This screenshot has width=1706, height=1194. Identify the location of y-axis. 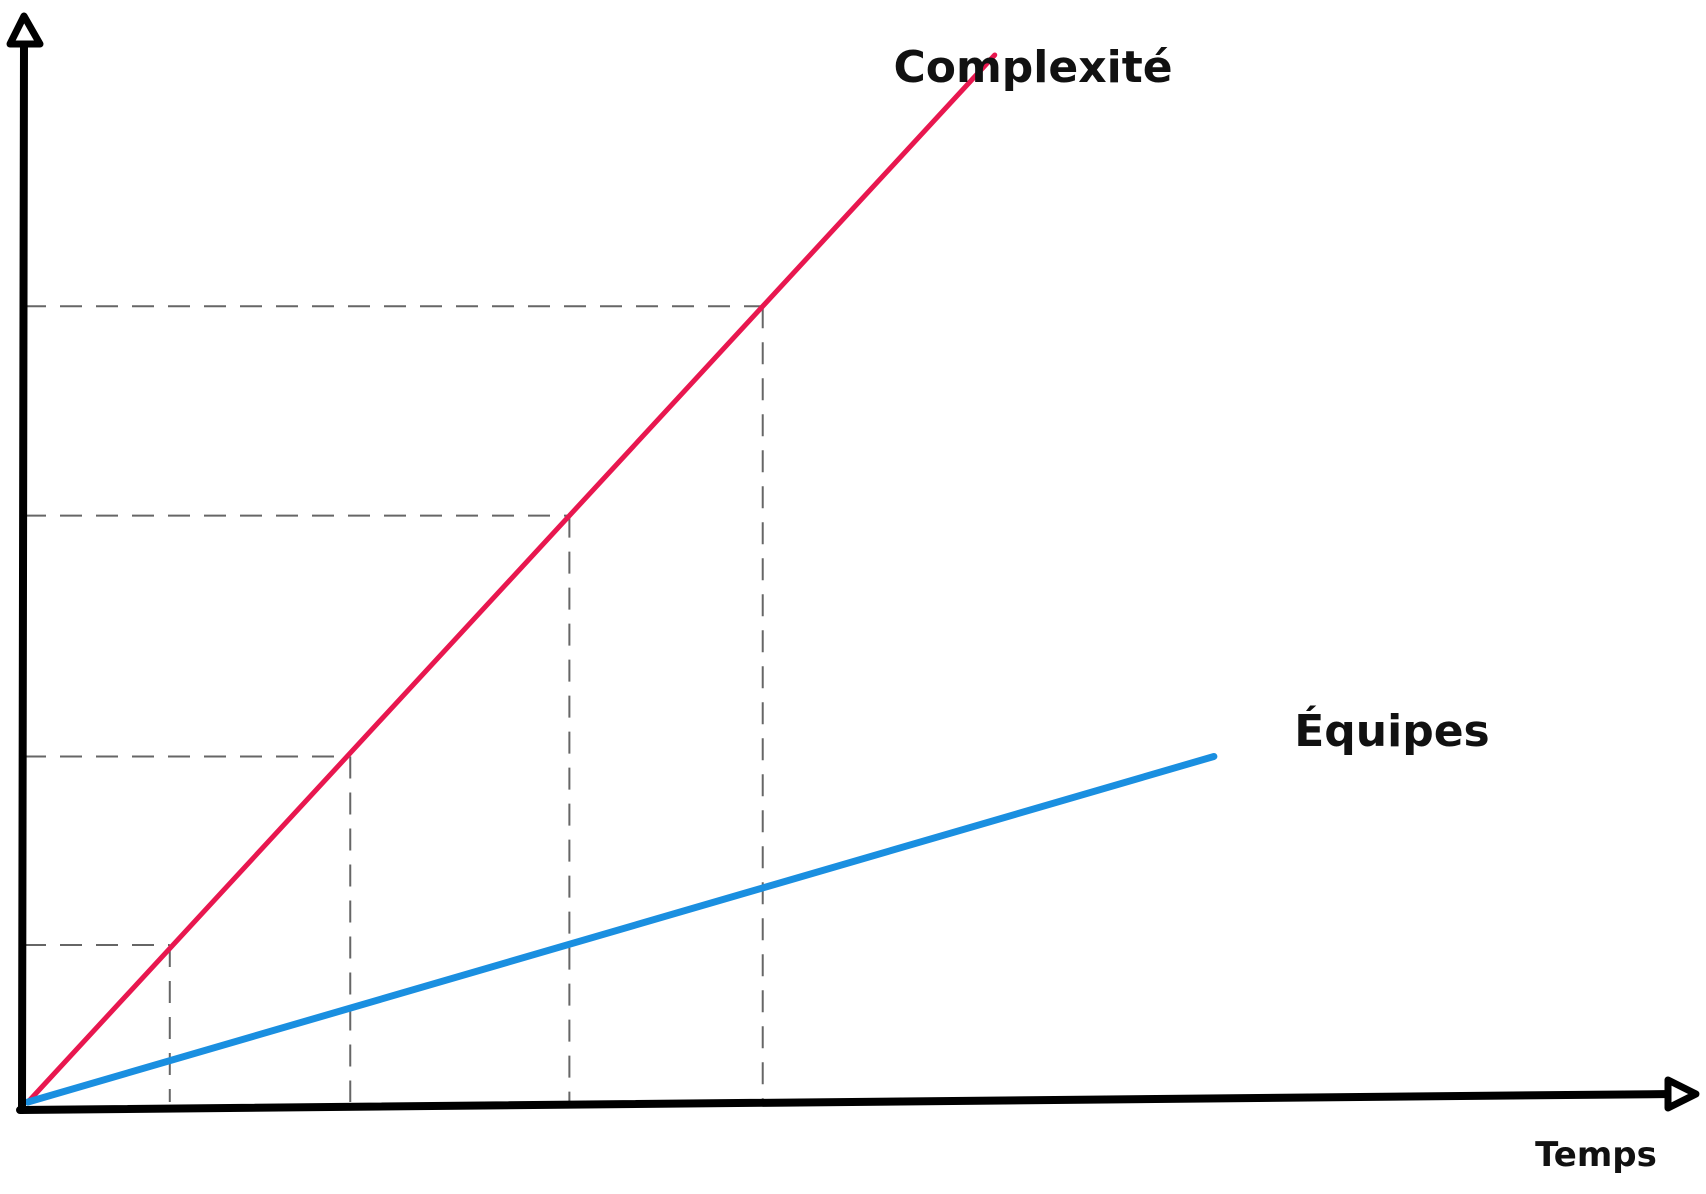
(23, 576).